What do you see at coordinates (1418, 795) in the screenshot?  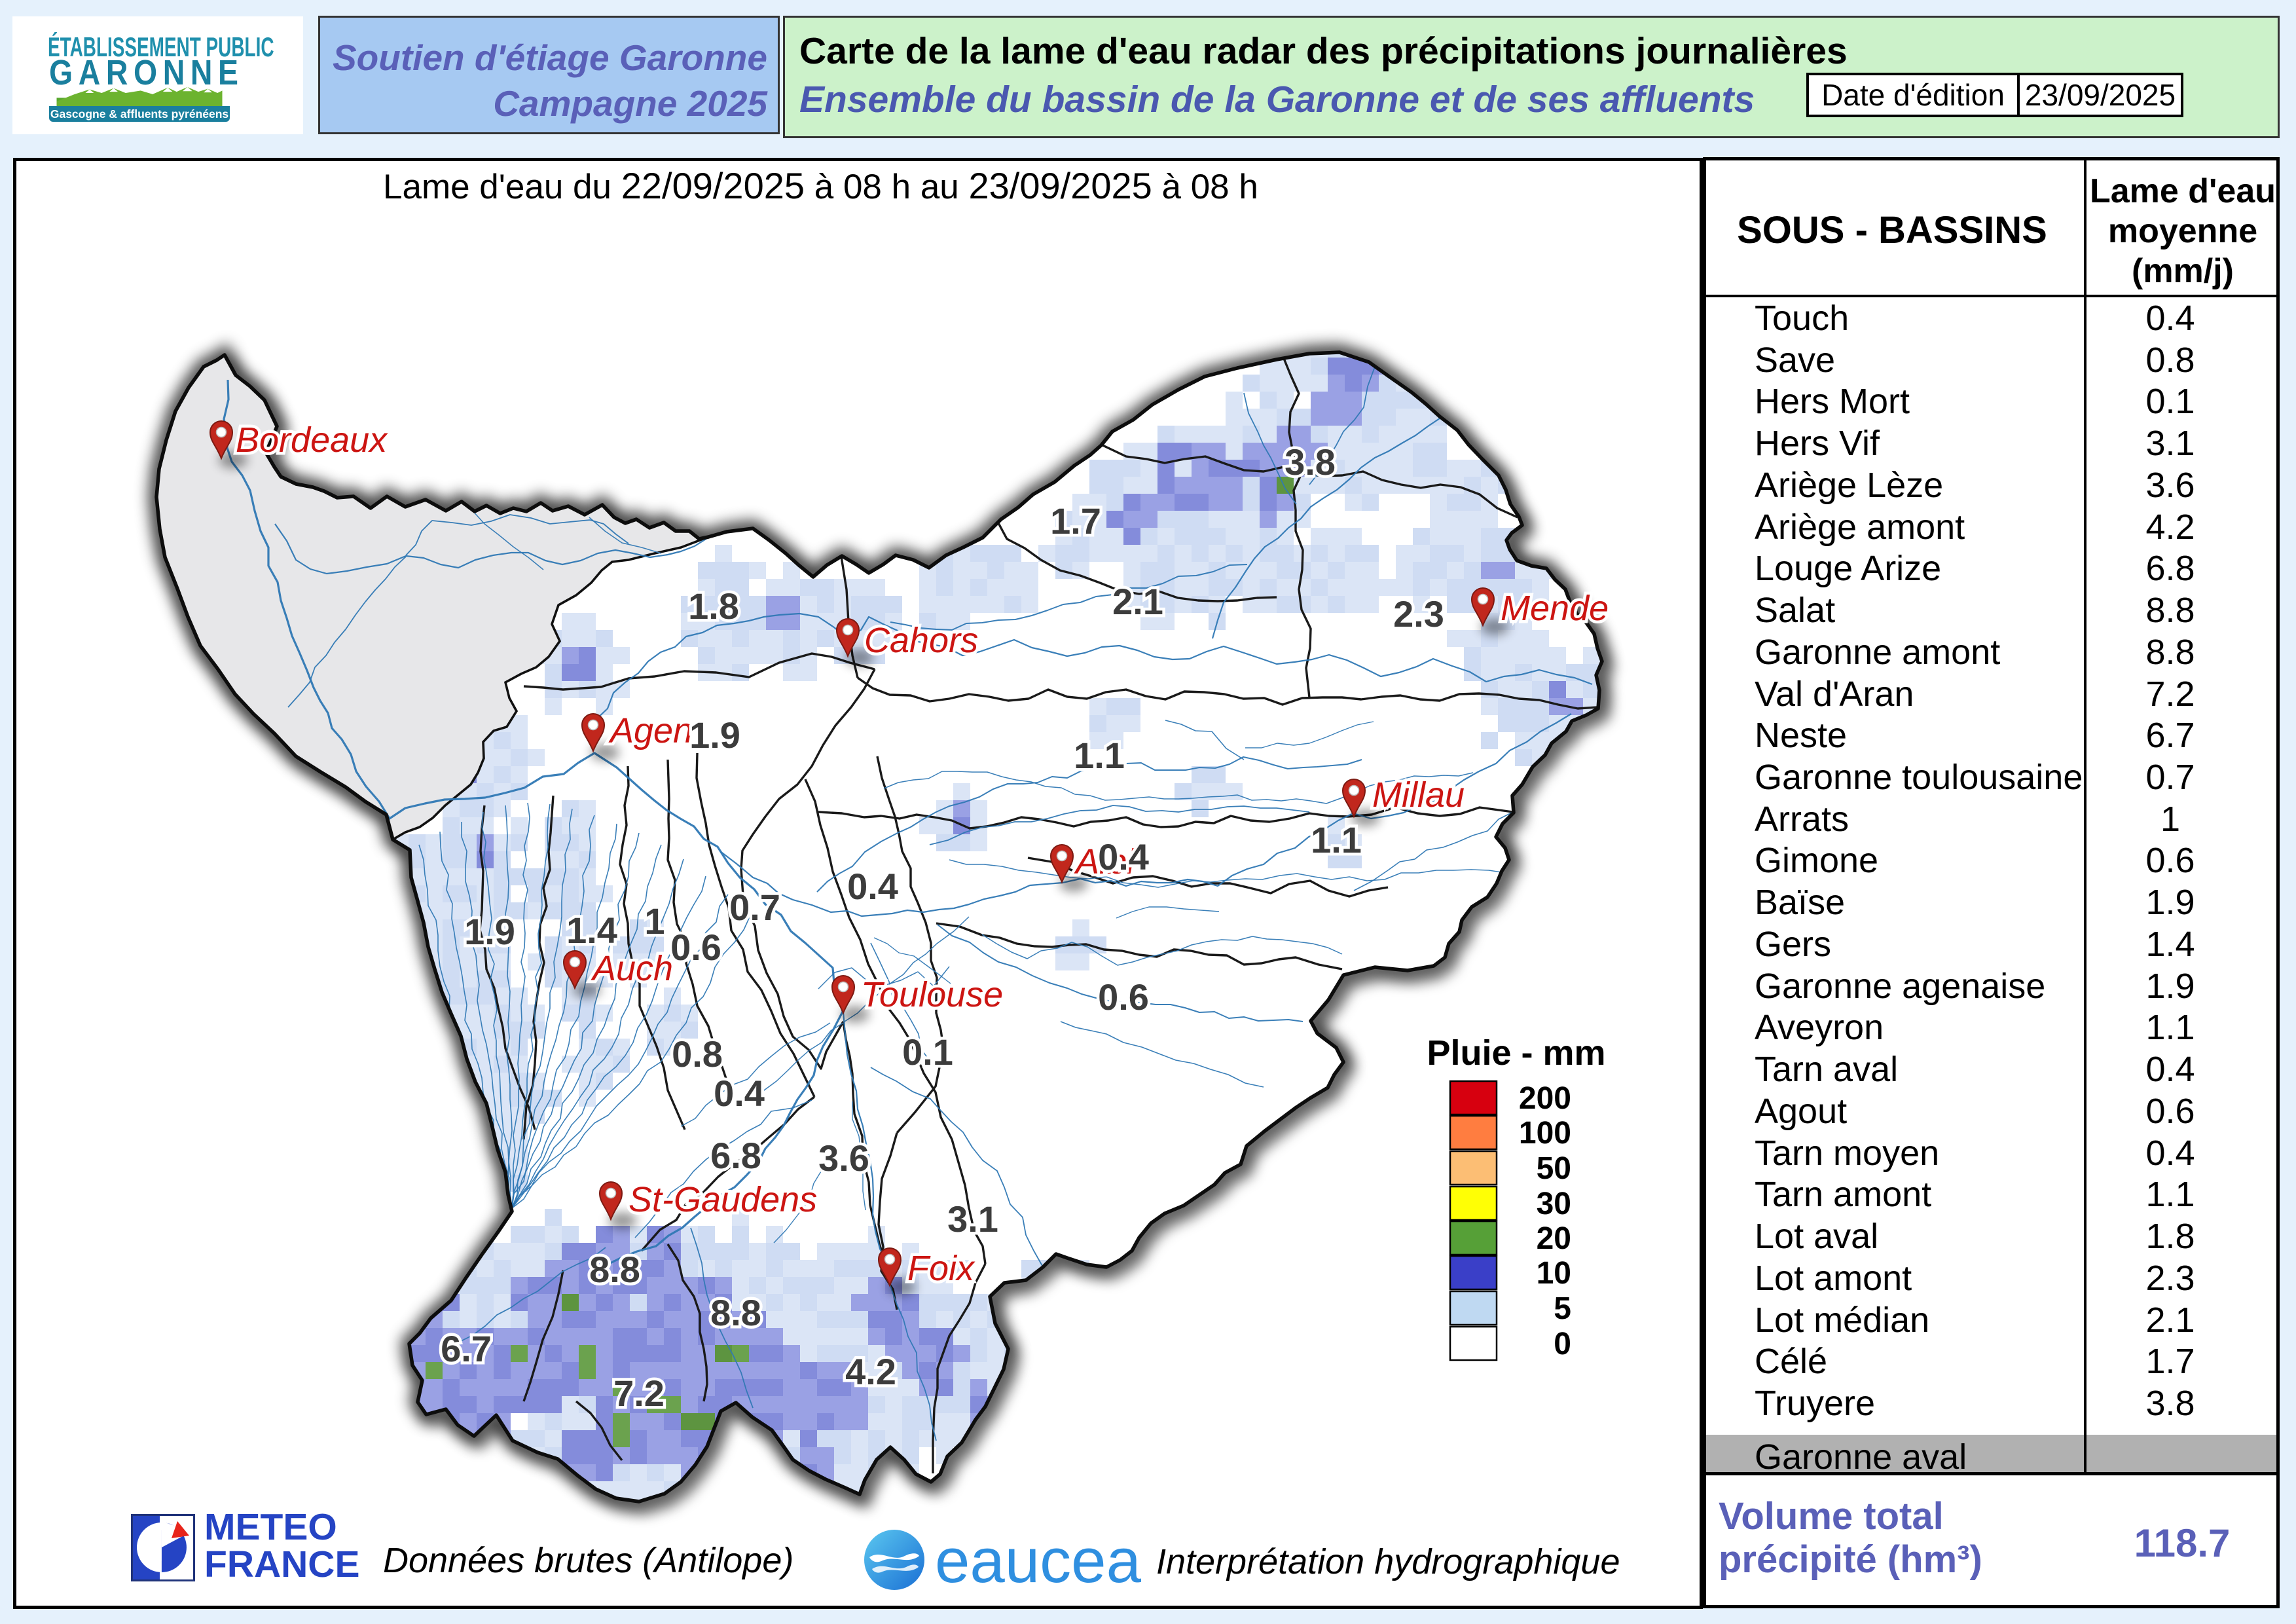 I see `svg-text: Millau` at bounding box center [1418, 795].